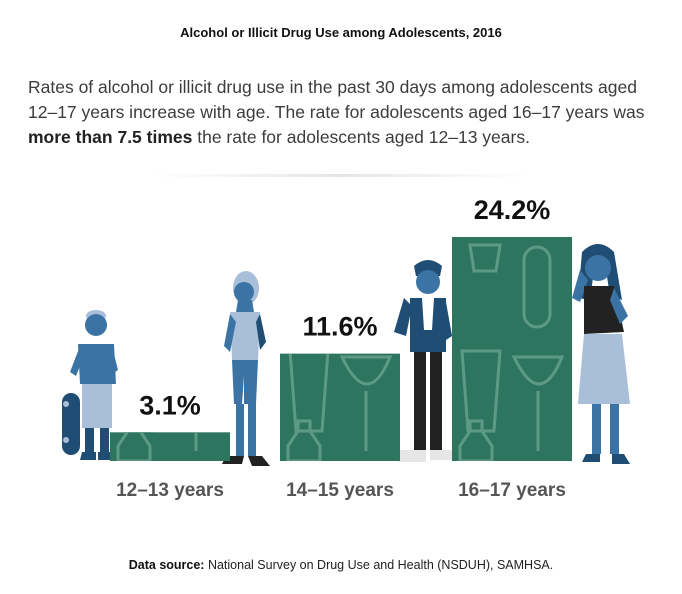  What do you see at coordinates (246, 368) in the screenshot?
I see `girl-standing-figure` at bounding box center [246, 368].